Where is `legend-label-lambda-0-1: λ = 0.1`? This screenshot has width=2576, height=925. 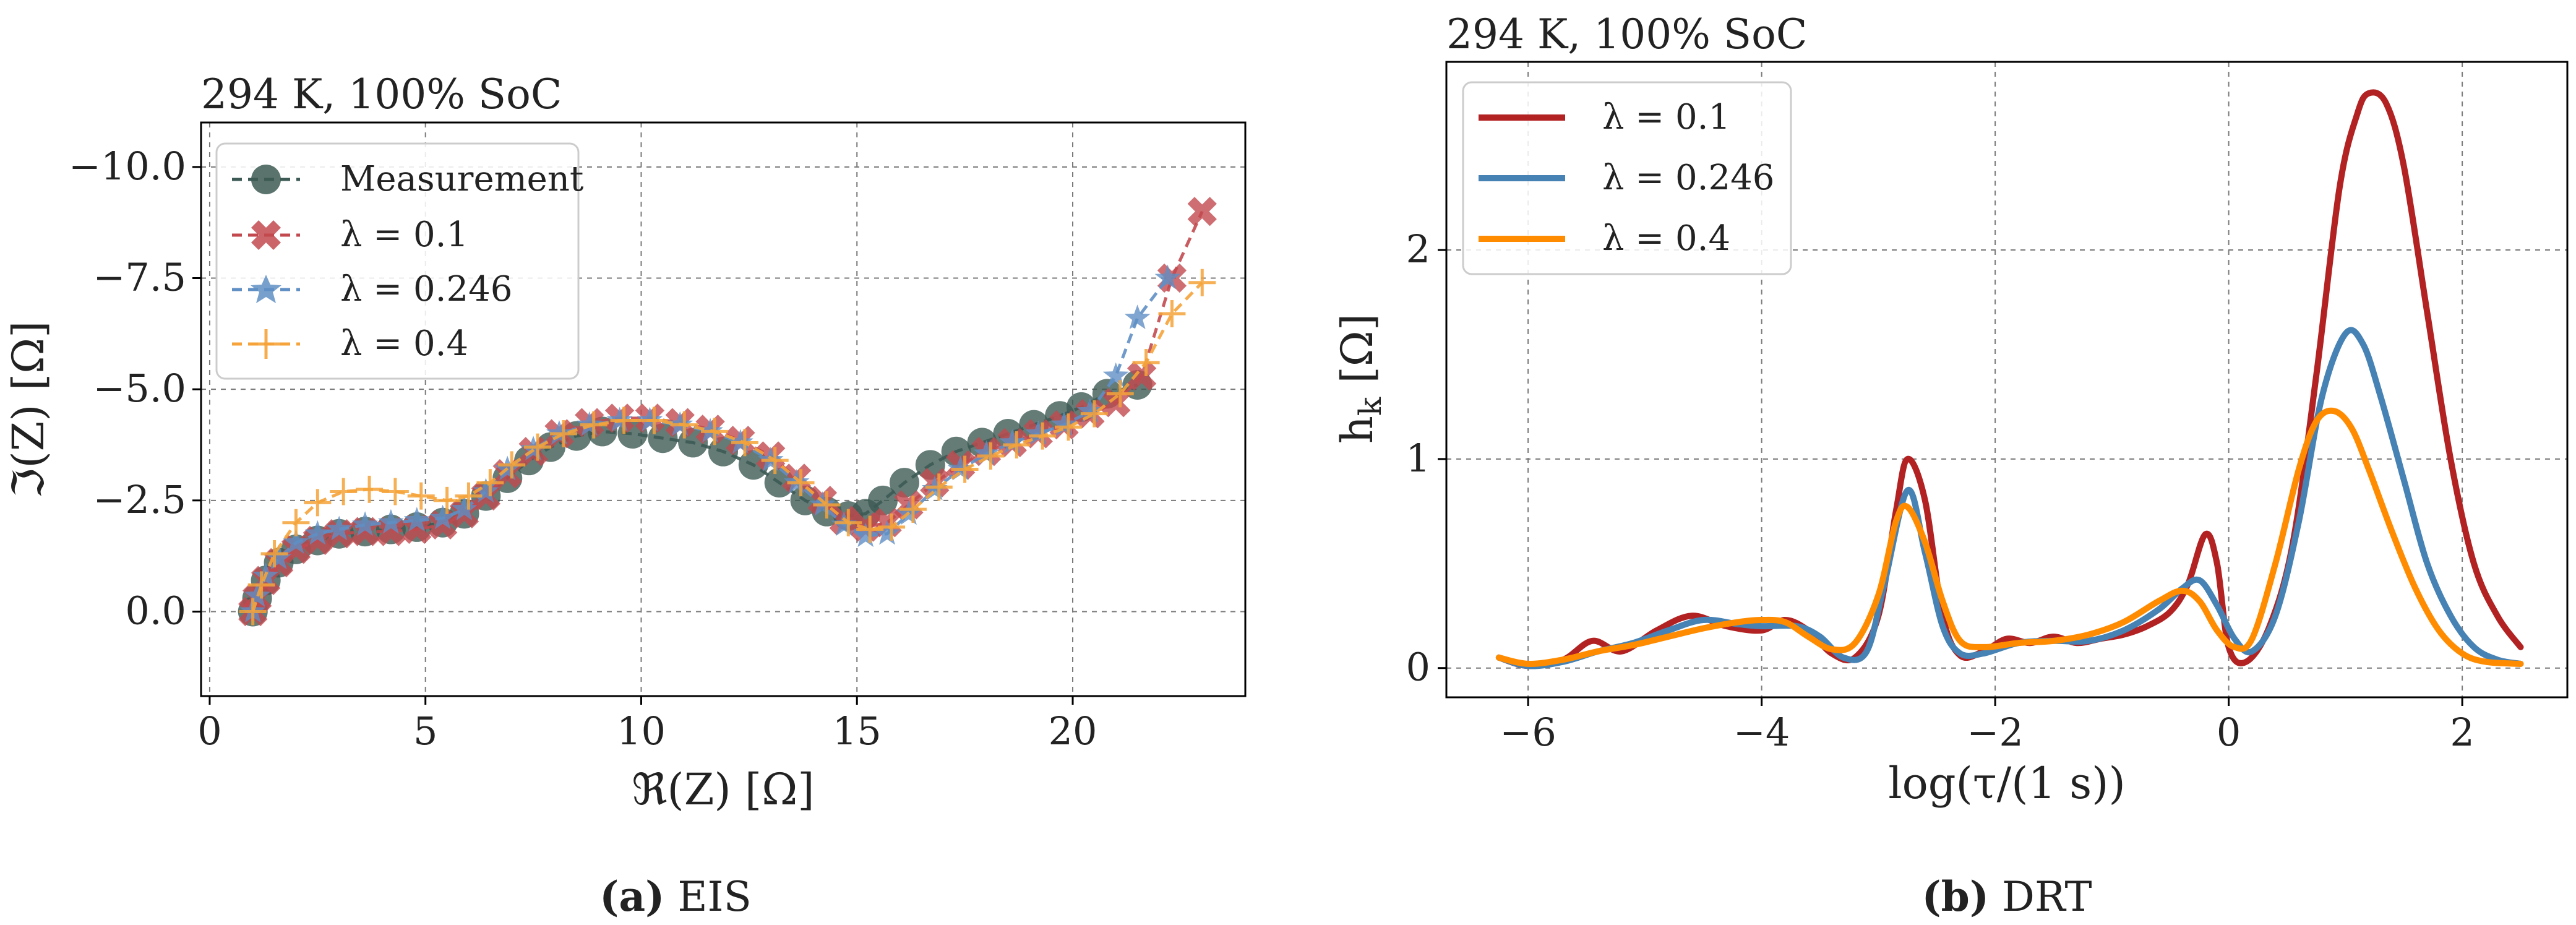 legend-label-lambda-0-1: λ = 0.1 is located at coordinates (404, 235).